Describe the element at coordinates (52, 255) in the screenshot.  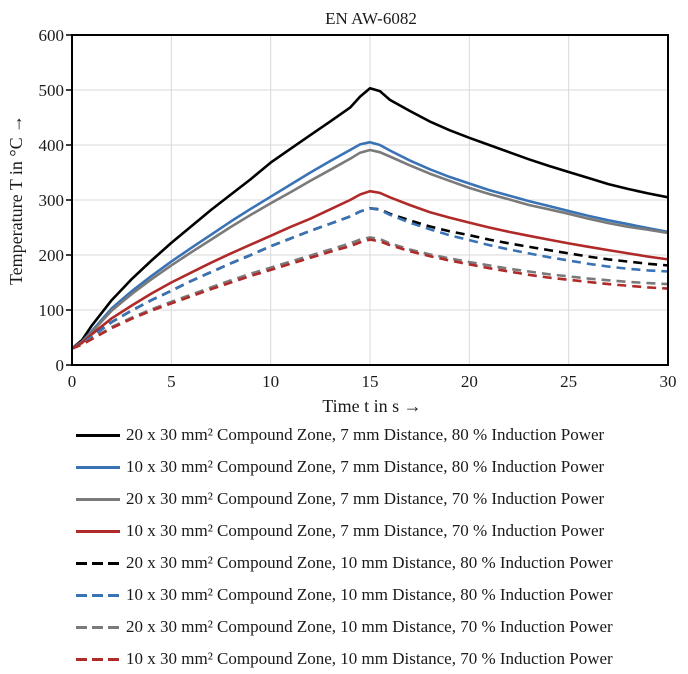
I see `y-tick-label: 200` at that location.